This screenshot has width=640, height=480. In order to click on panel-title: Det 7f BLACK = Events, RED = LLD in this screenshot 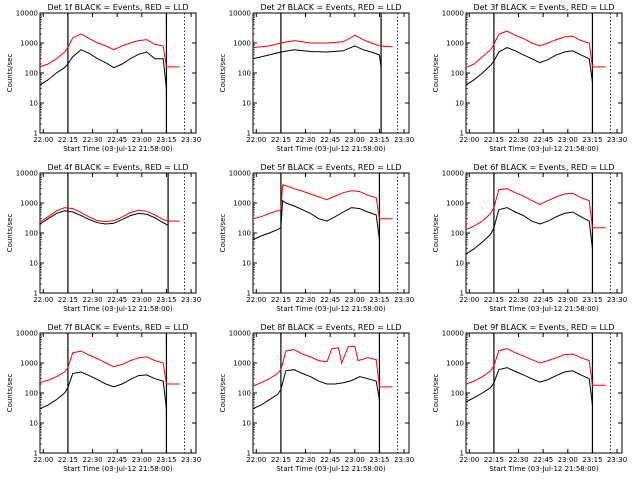, I will do `click(117, 327)`.